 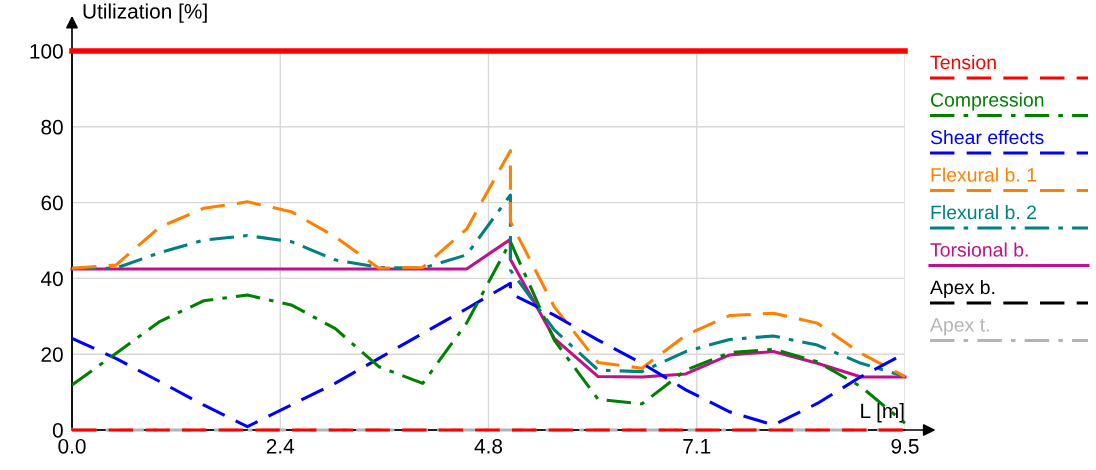 What do you see at coordinates (959, 327) in the screenshot?
I see `text: Apex t.` at bounding box center [959, 327].